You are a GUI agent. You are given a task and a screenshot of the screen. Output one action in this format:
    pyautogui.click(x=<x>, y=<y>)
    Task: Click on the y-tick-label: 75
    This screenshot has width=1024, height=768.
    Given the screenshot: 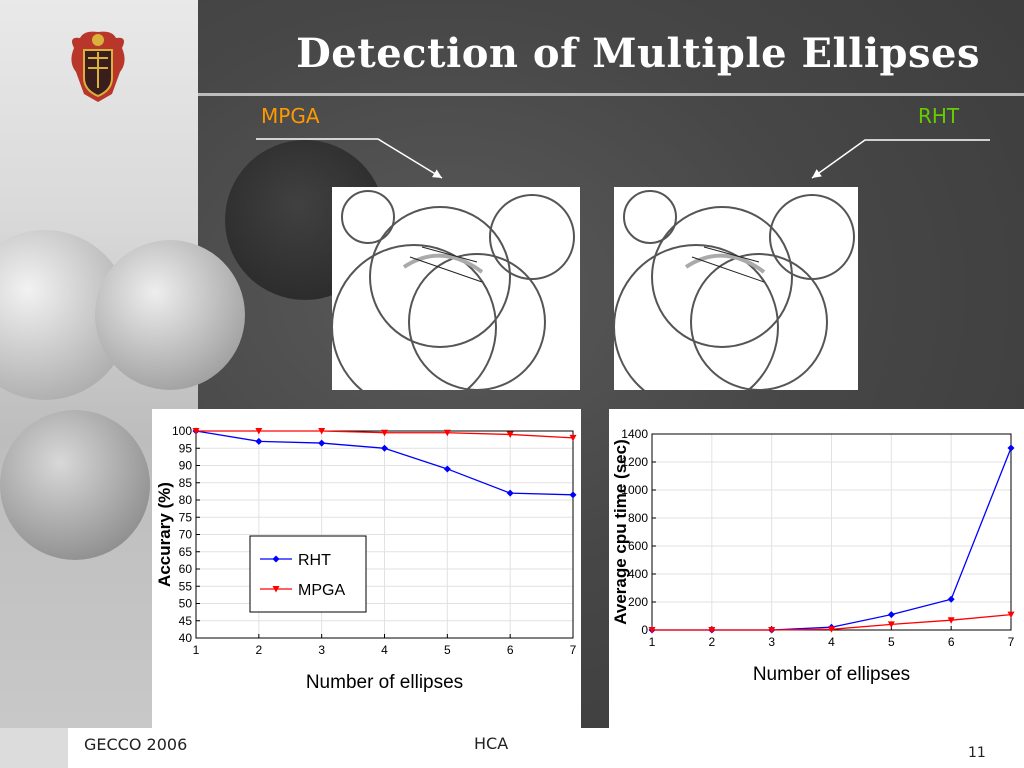 What is the action you would take?
    pyautogui.click(x=186, y=517)
    